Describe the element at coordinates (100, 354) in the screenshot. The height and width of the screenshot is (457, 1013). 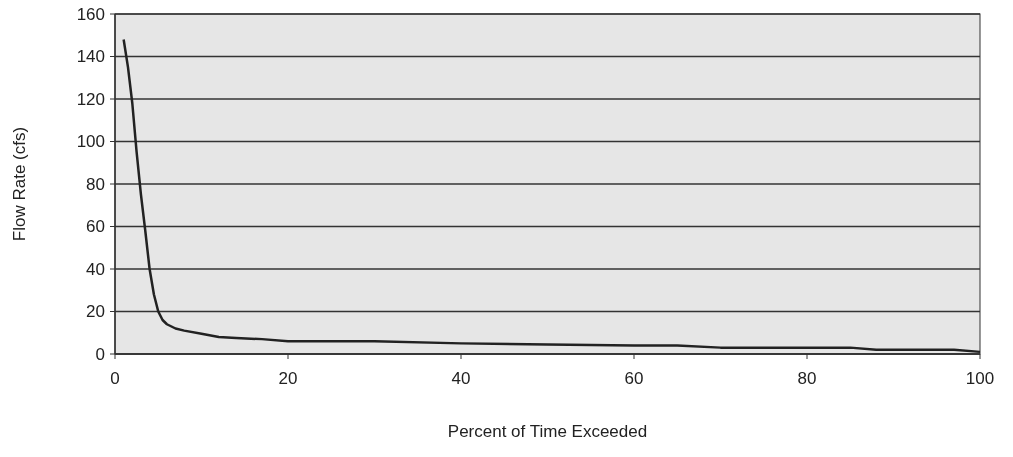
I see `y-tick-label: 0` at that location.